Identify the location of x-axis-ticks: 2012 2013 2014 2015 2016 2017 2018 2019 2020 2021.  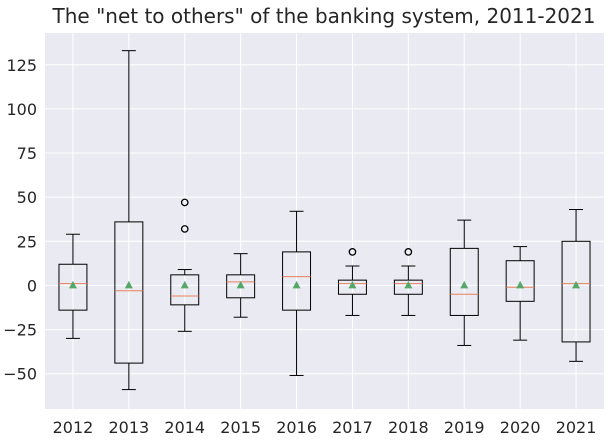
(325, 427).